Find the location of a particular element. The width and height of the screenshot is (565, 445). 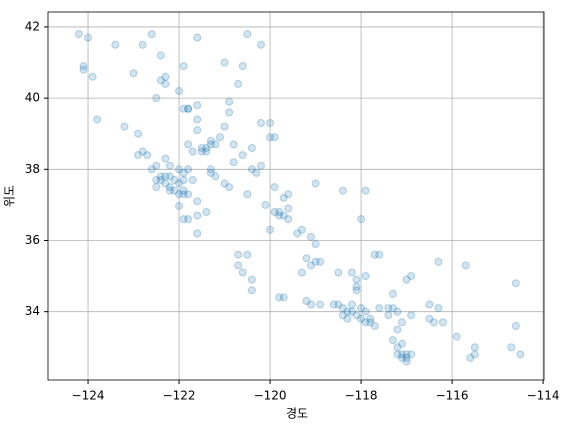

y-tick-label: 38 is located at coordinates (32, 169).